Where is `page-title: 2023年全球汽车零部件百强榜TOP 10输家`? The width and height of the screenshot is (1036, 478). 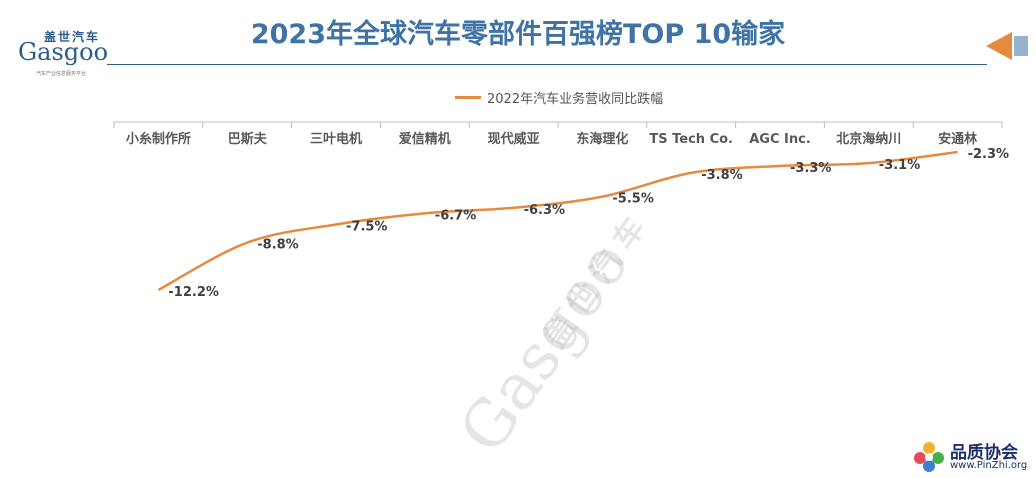
page-title: 2023年全球汽车零部件百强榜TOP 10输家 is located at coordinates (518, 34).